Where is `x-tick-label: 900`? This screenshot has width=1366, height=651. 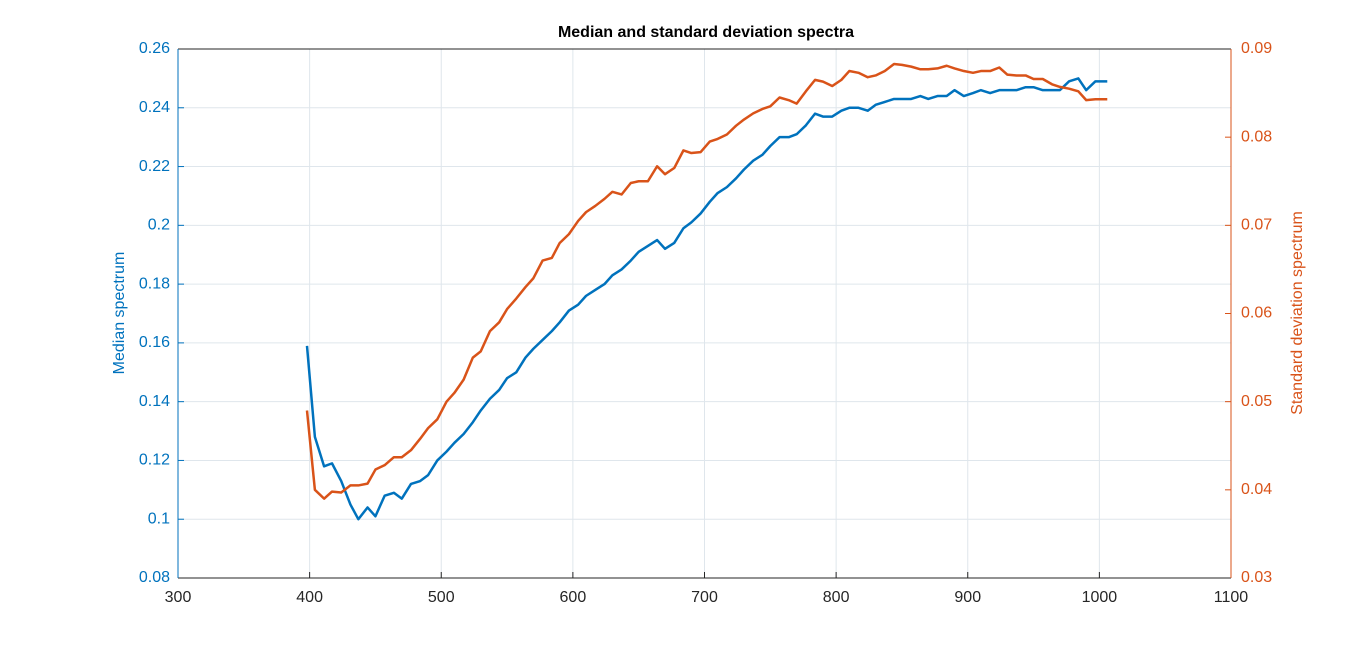 x-tick-label: 900 is located at coordinates (967, 597).